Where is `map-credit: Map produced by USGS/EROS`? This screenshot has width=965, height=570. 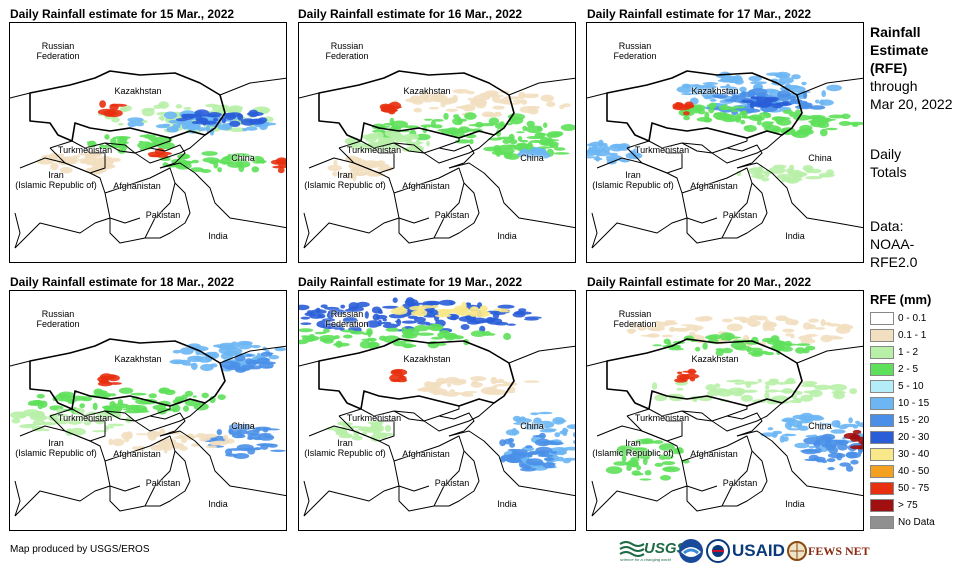 map-credit: Map produced by USGS/EROS is located at coordinates (80, 549).